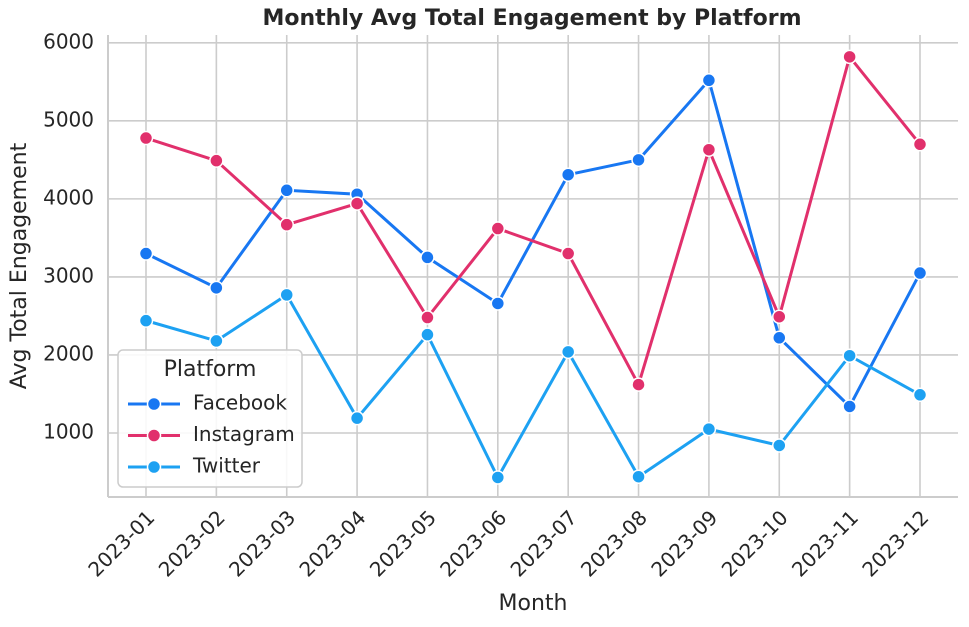  I want to click on x-tick-label: 2023-05, so click(403, 543).